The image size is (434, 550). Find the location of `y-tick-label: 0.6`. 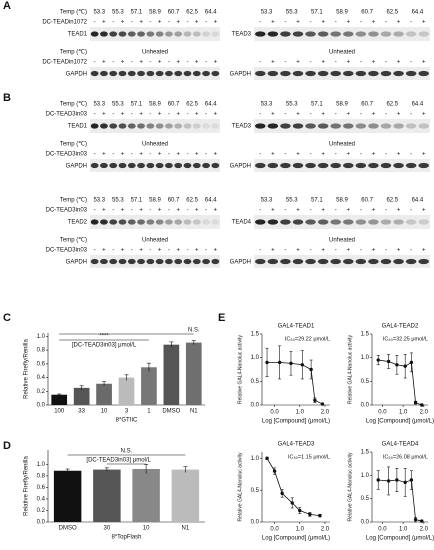

y-tick-label: 0.6 is located at coordinates (41, 364).